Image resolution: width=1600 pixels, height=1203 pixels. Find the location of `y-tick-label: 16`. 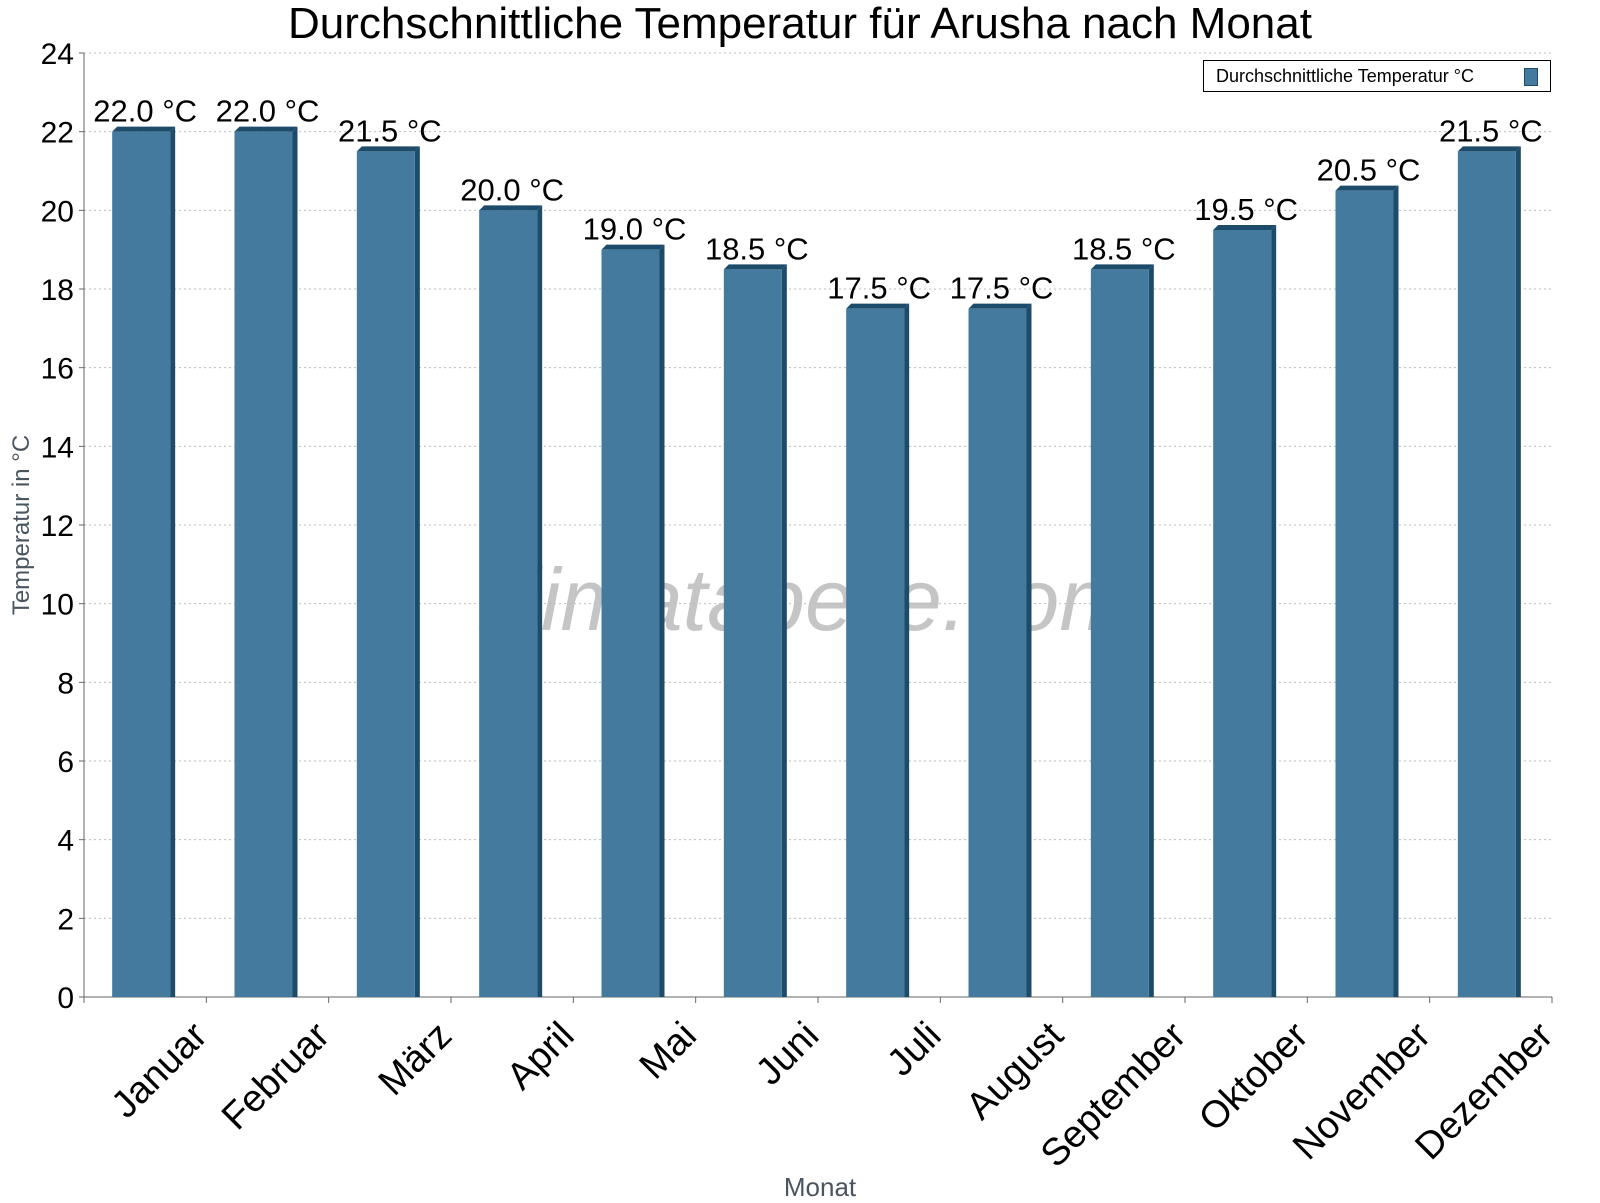

y-tick-label: 16 is located at coordinates (57, 369).